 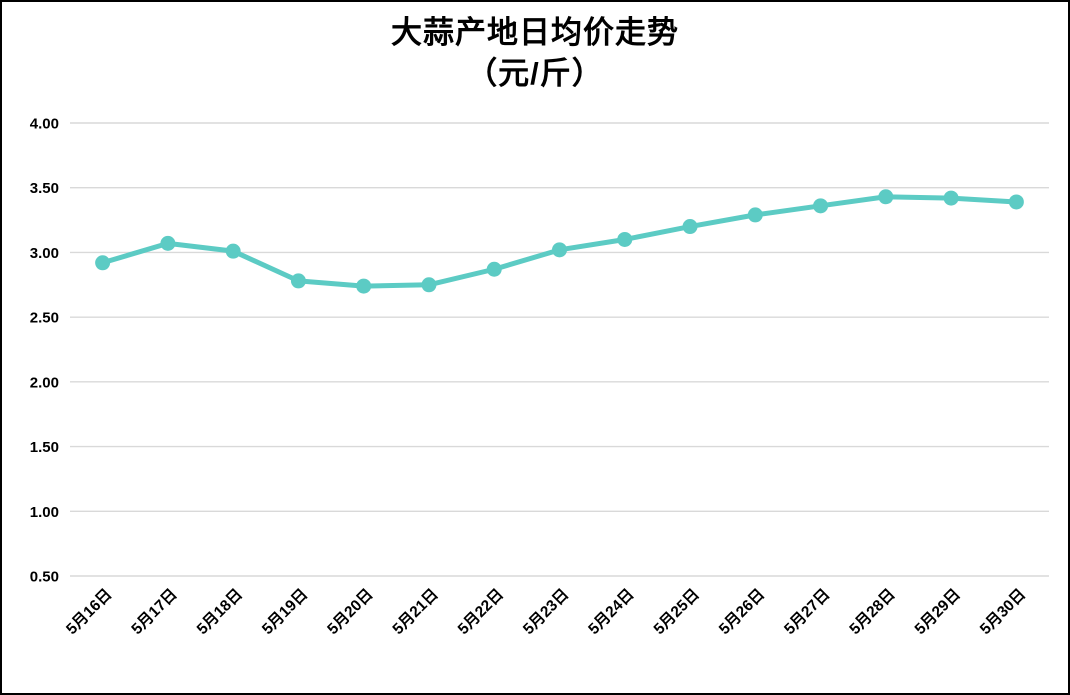 I want to click on x-axis-tick-label: 5月26日, so click(x=741, y=611).